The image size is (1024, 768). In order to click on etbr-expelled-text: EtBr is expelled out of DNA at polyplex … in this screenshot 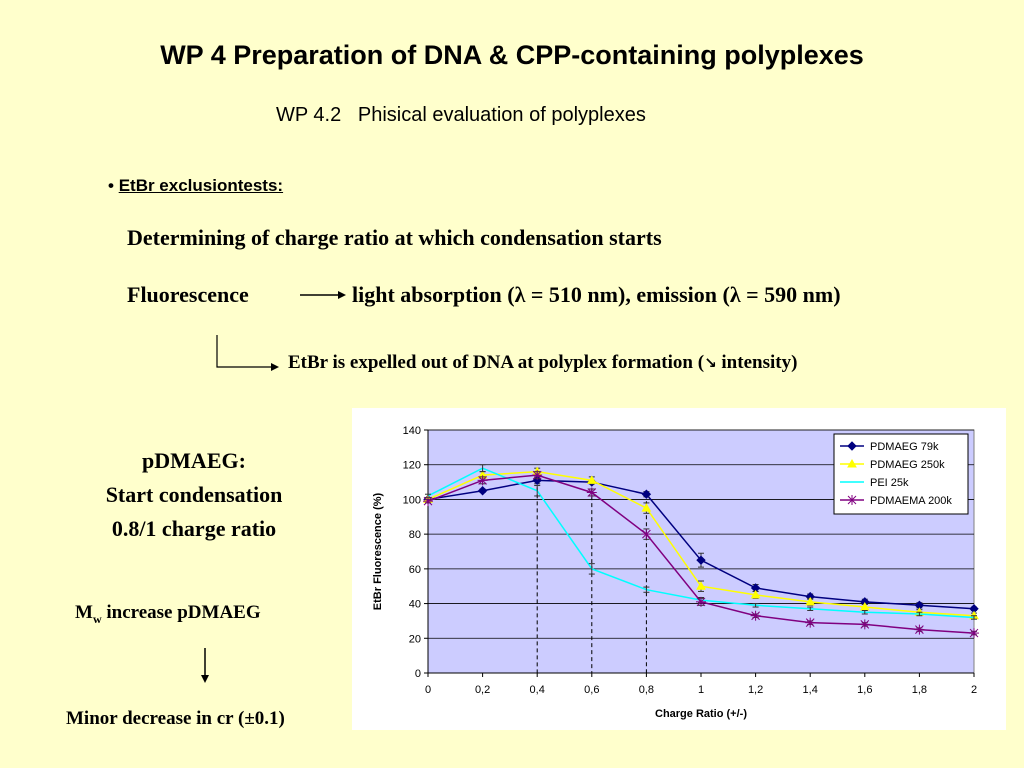, I will do `click(542, 363)`.